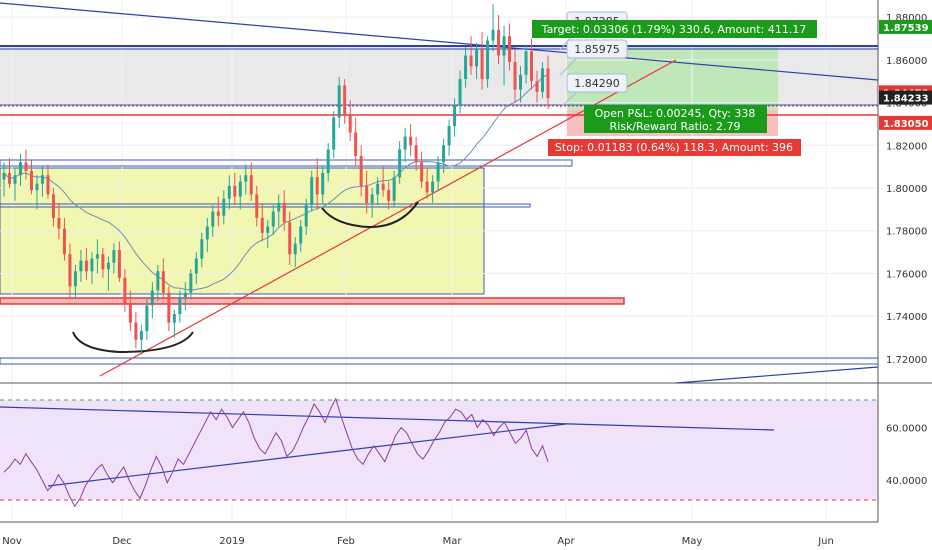 This screenshot has height=550, width=932. Describe the element at coordinates (906, 232) in the screenshot. I see `price-tick-label: 1.78000` at that location.